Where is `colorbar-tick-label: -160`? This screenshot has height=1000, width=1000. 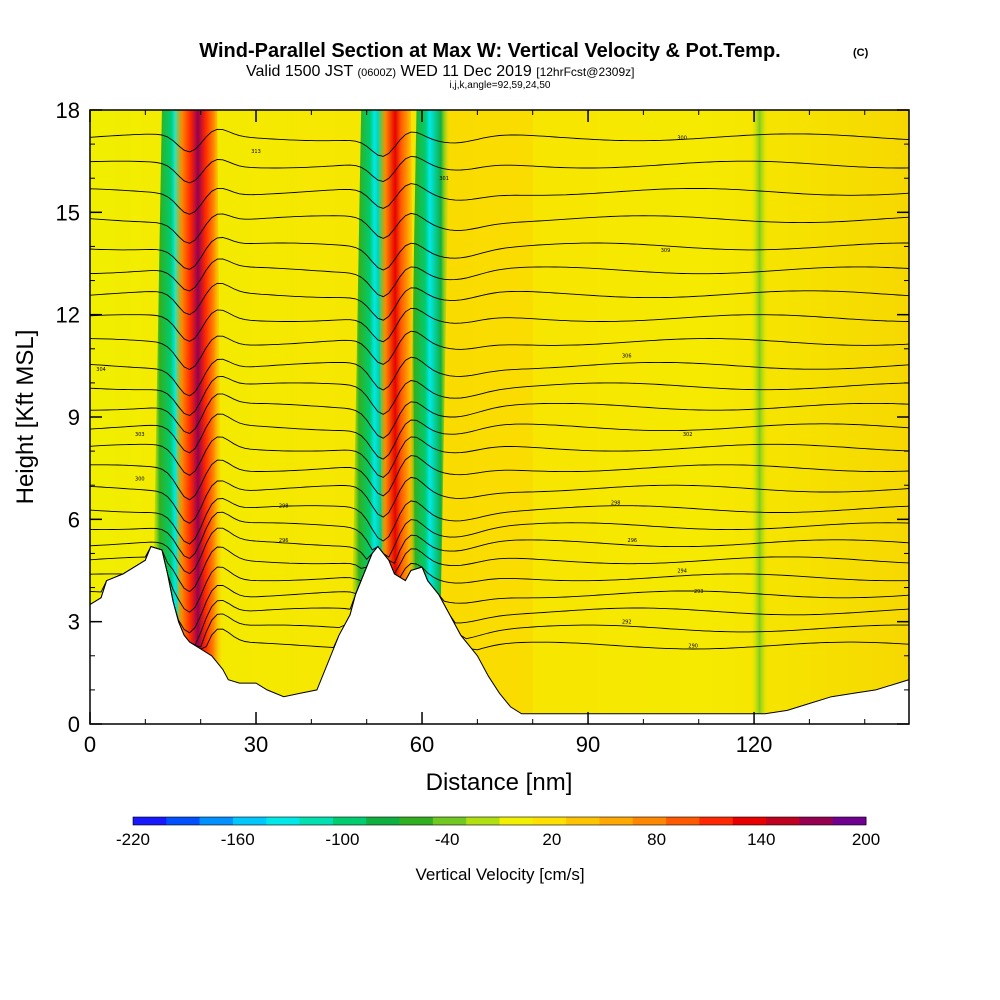
colorbar-tick-label: -160 is located at coordinates (238, 839).